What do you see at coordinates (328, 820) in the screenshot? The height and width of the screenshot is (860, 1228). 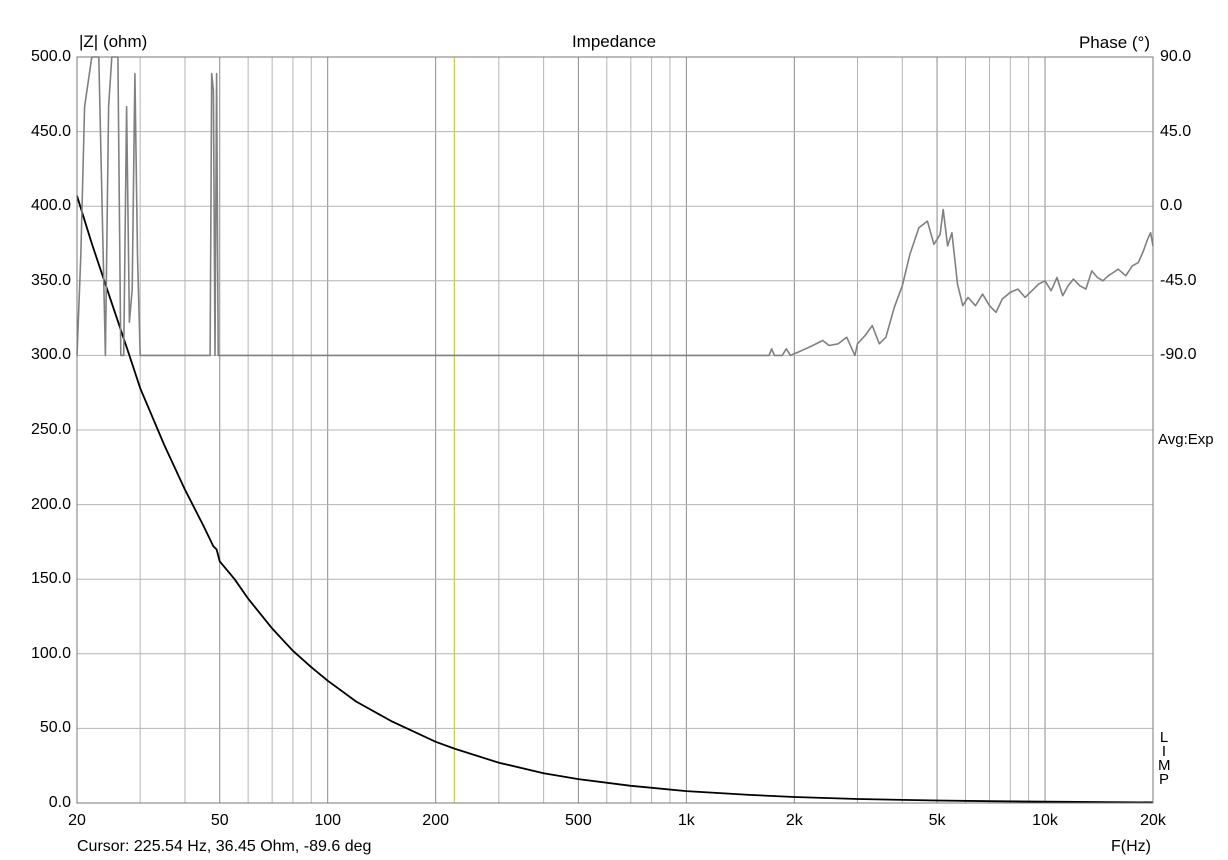 I see `x-tick-label: 100` at bounding box center [328, 820].